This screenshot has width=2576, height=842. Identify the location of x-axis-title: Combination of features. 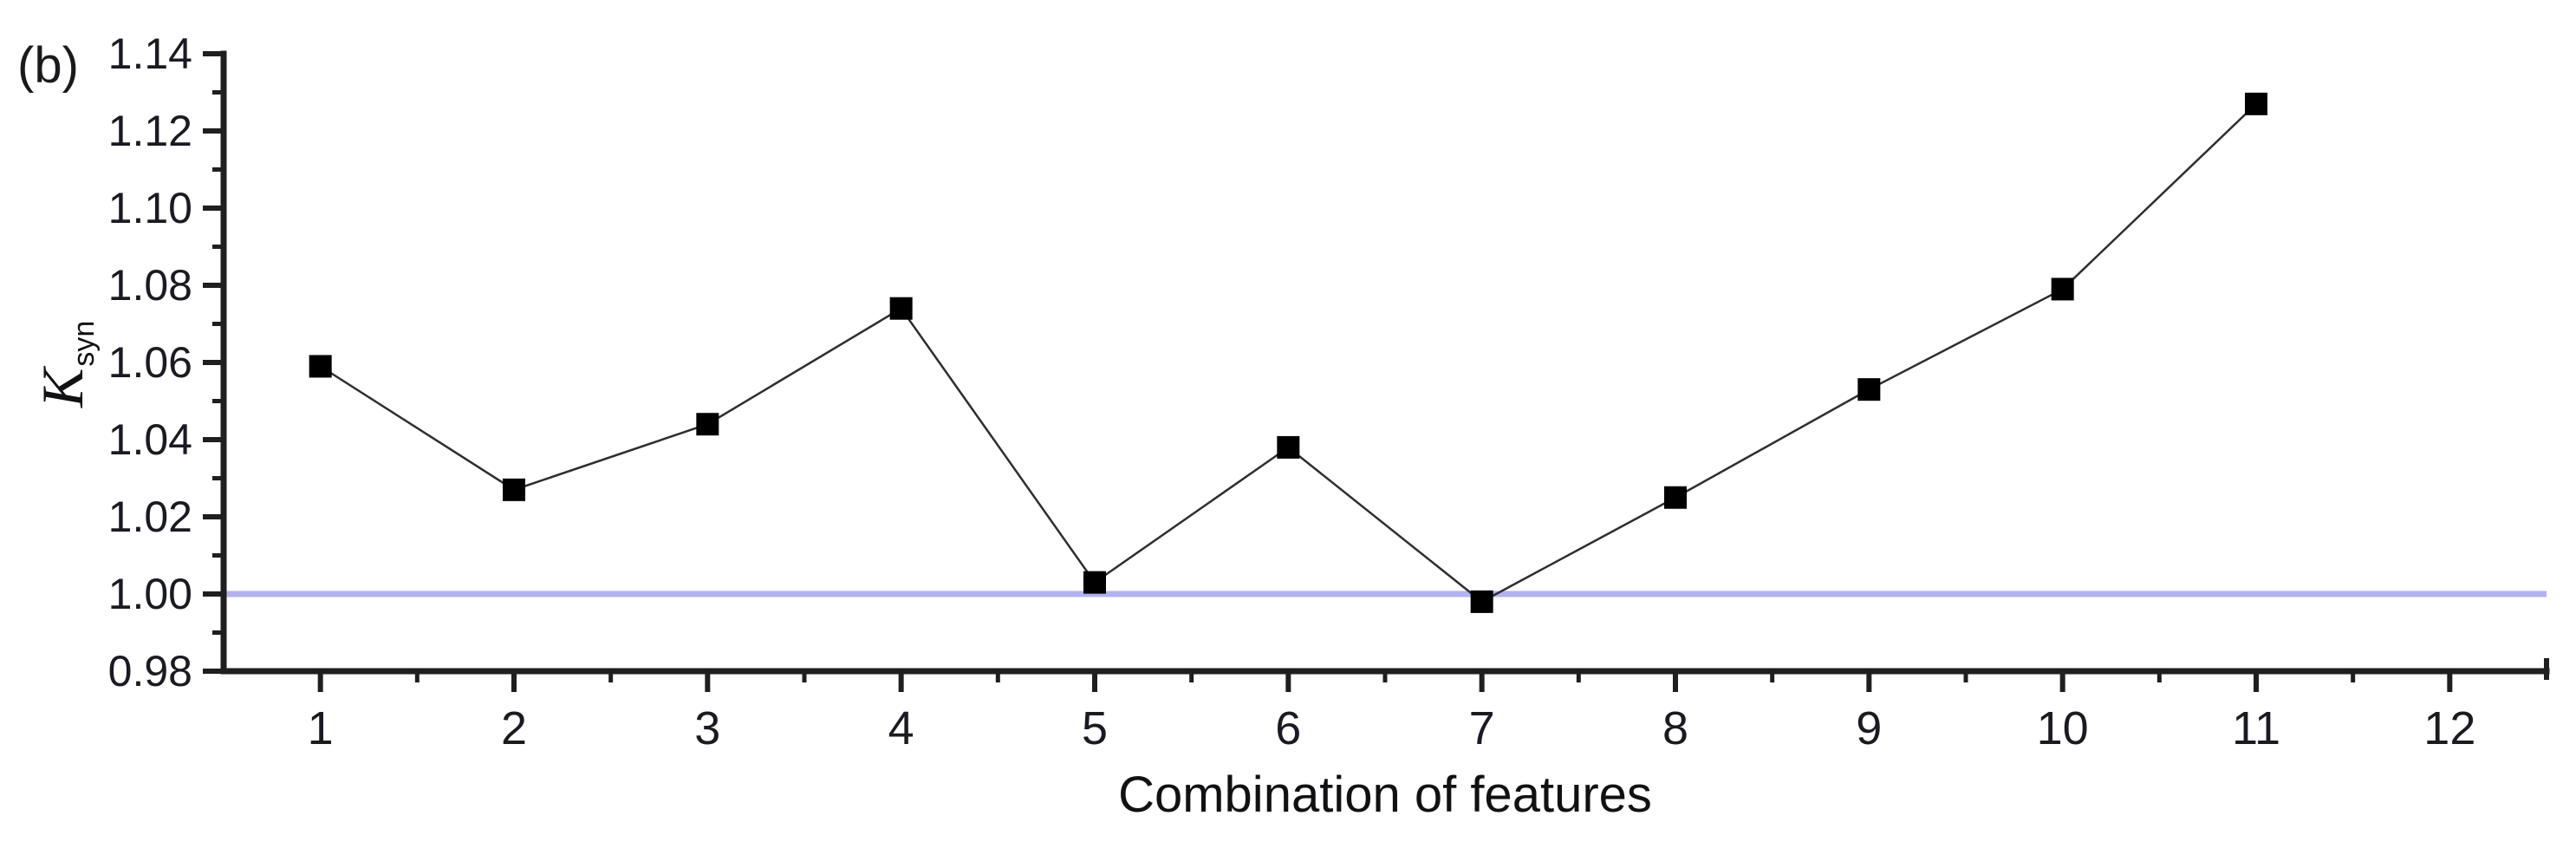
(1385, 795).